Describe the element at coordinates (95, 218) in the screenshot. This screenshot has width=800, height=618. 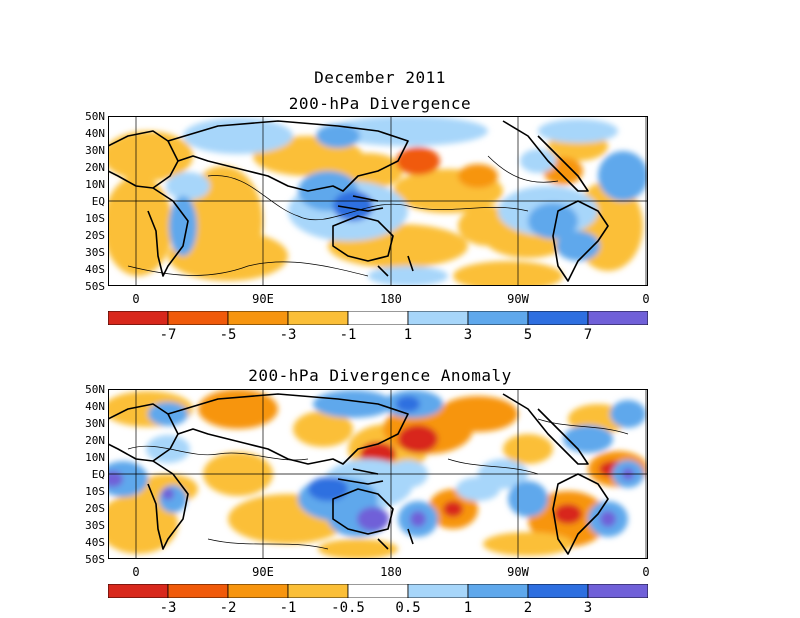
I see `panel1-lat-10s: 10S` at that location.